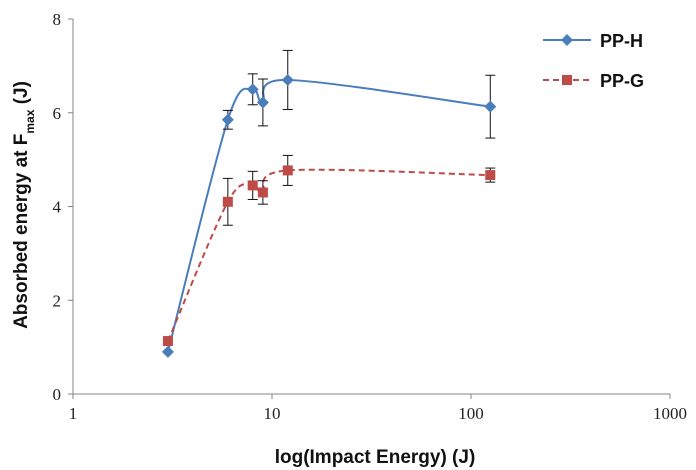 The width and height of the screenshot is (696, 470). What do you see at coordinates (57, 300) in the screenshot?
I see `y-tick-label: 2` at bounding box center [57, 300].